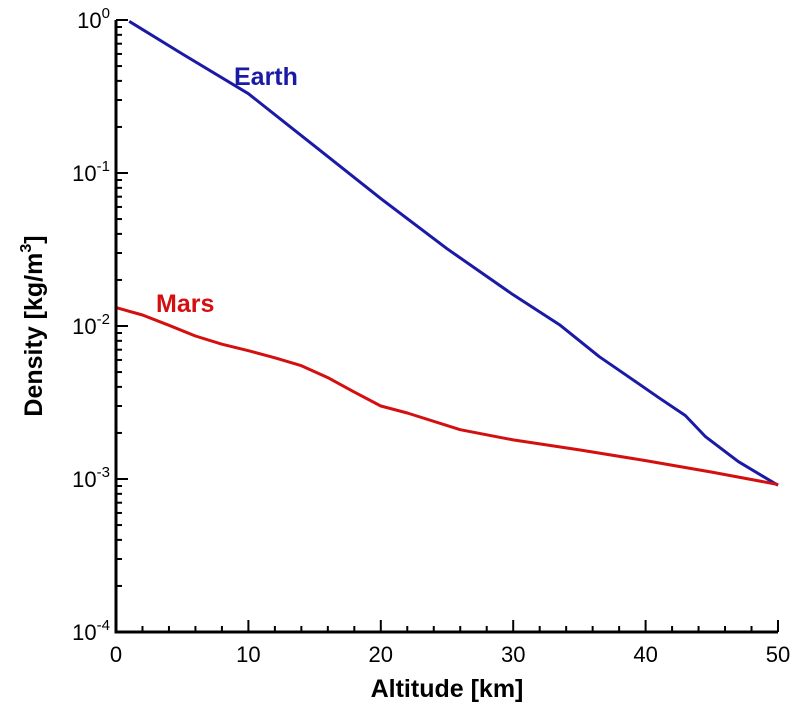 Image resolution: width=796 pixels, height=709 pixels. Describe the element at coordinates (778, 654) in the screenshot. I see `x-tick-label: 50` at that location.